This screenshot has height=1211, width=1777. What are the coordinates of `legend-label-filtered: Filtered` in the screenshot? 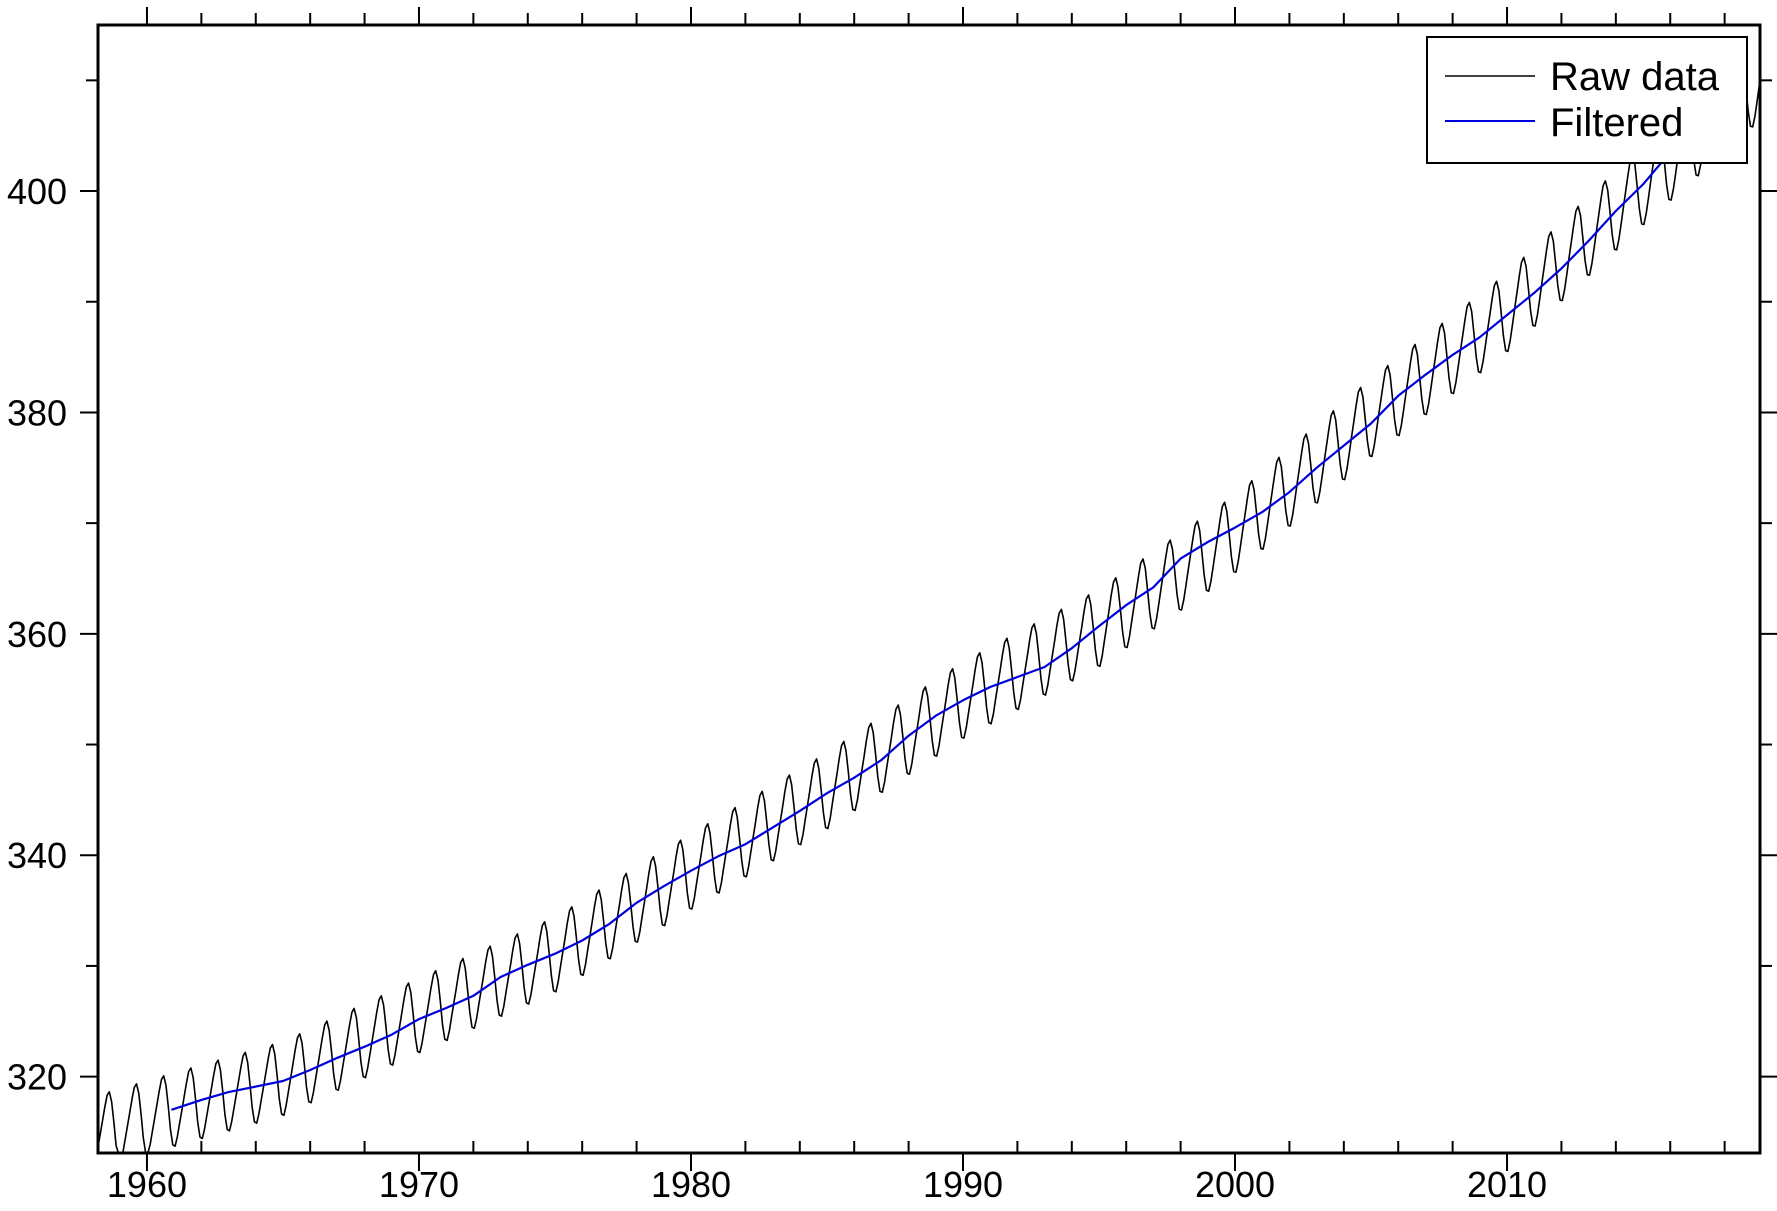 It's located at (1616, 123).